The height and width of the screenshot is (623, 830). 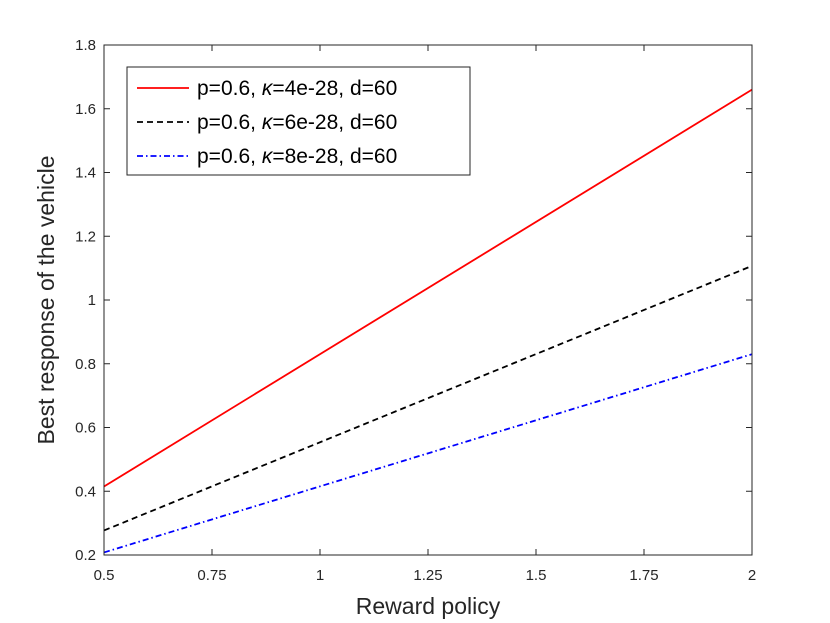 I want to click on y-tick-labels: 0.2 0.4 0.6 0.8 1 1.2 1.4 1.6 1.8, so click(x=85, y=300).